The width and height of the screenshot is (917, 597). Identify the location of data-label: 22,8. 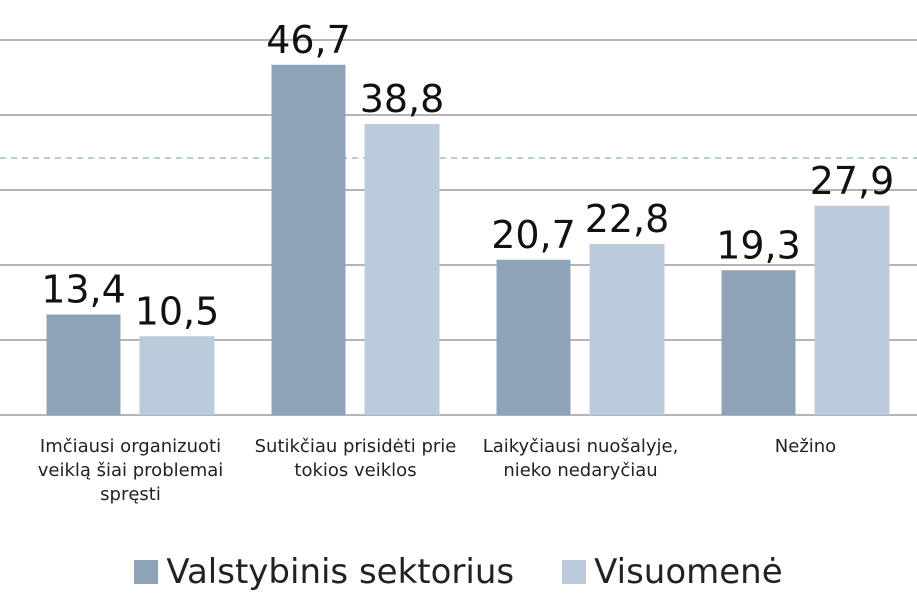
(627, 219).